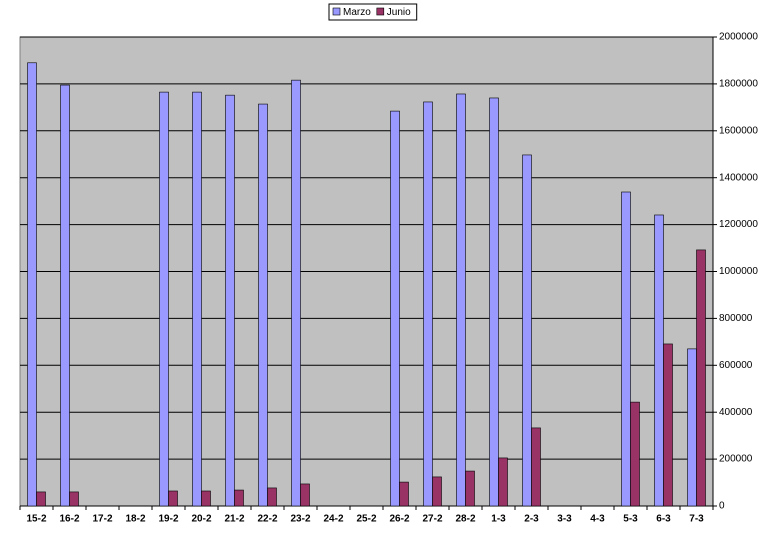 The image size is (762, 536). I want to click on y-tick-label: 800000, so click(736, 318).